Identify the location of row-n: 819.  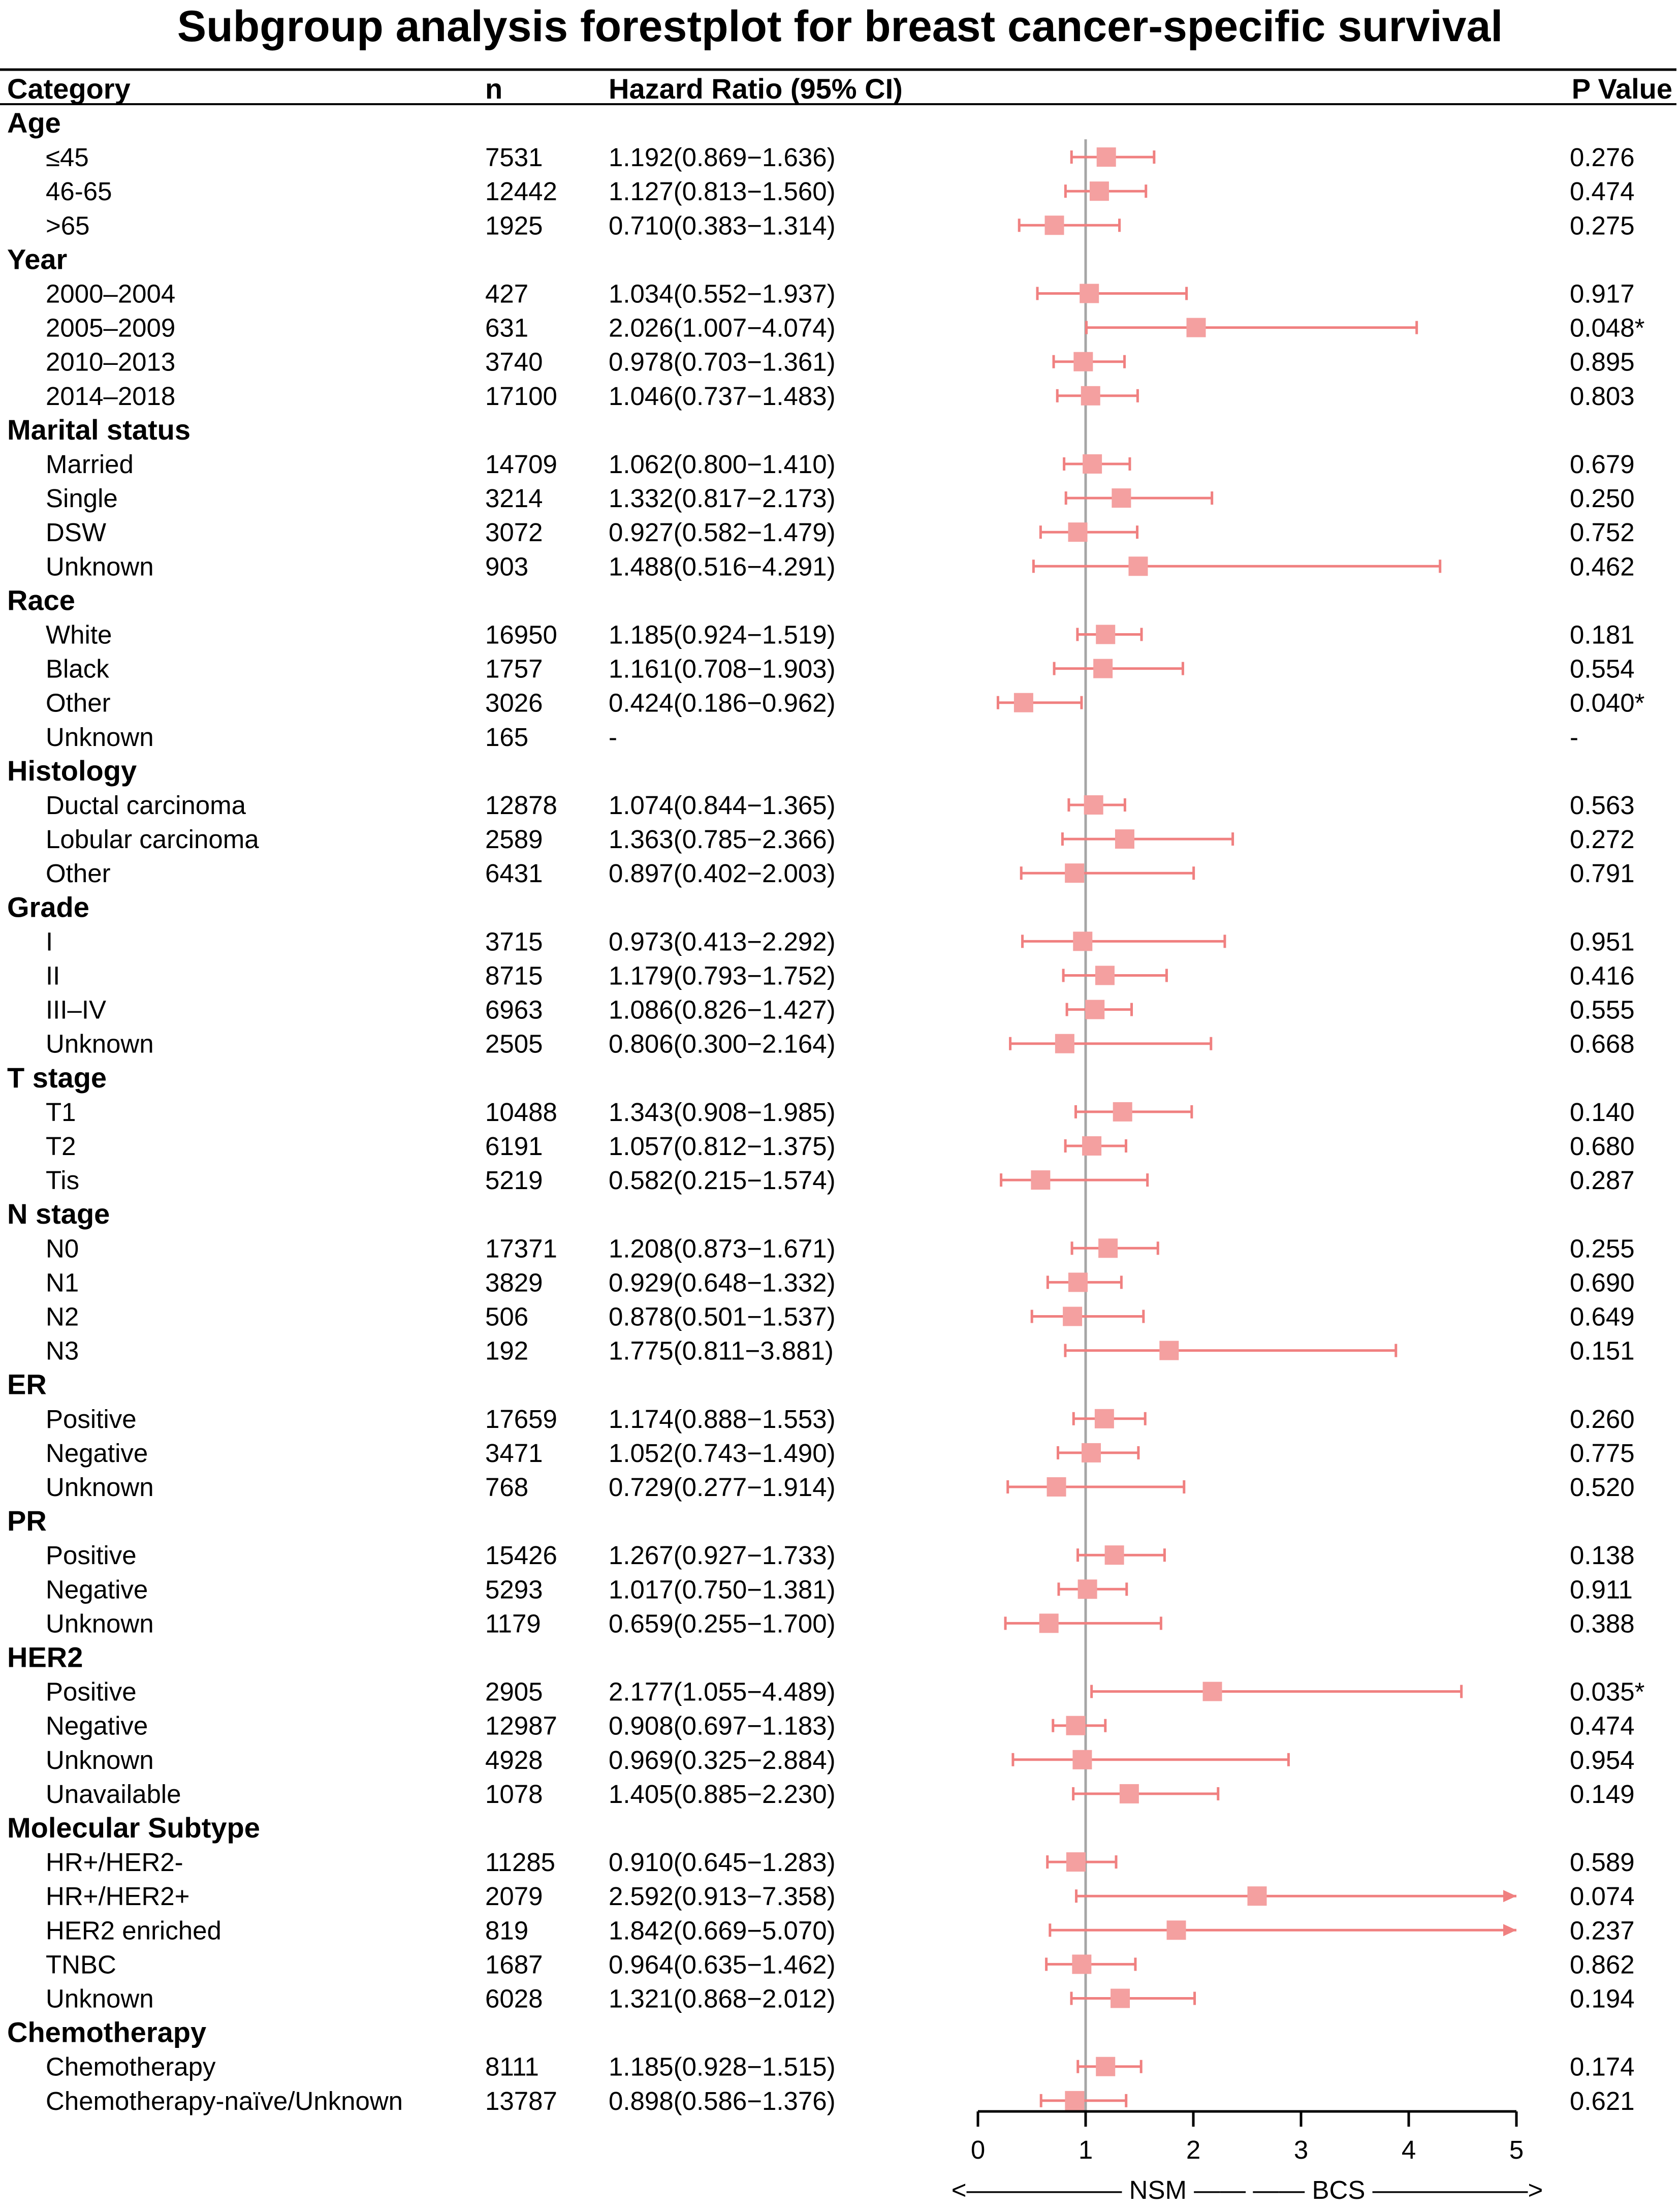
(506, 1930).